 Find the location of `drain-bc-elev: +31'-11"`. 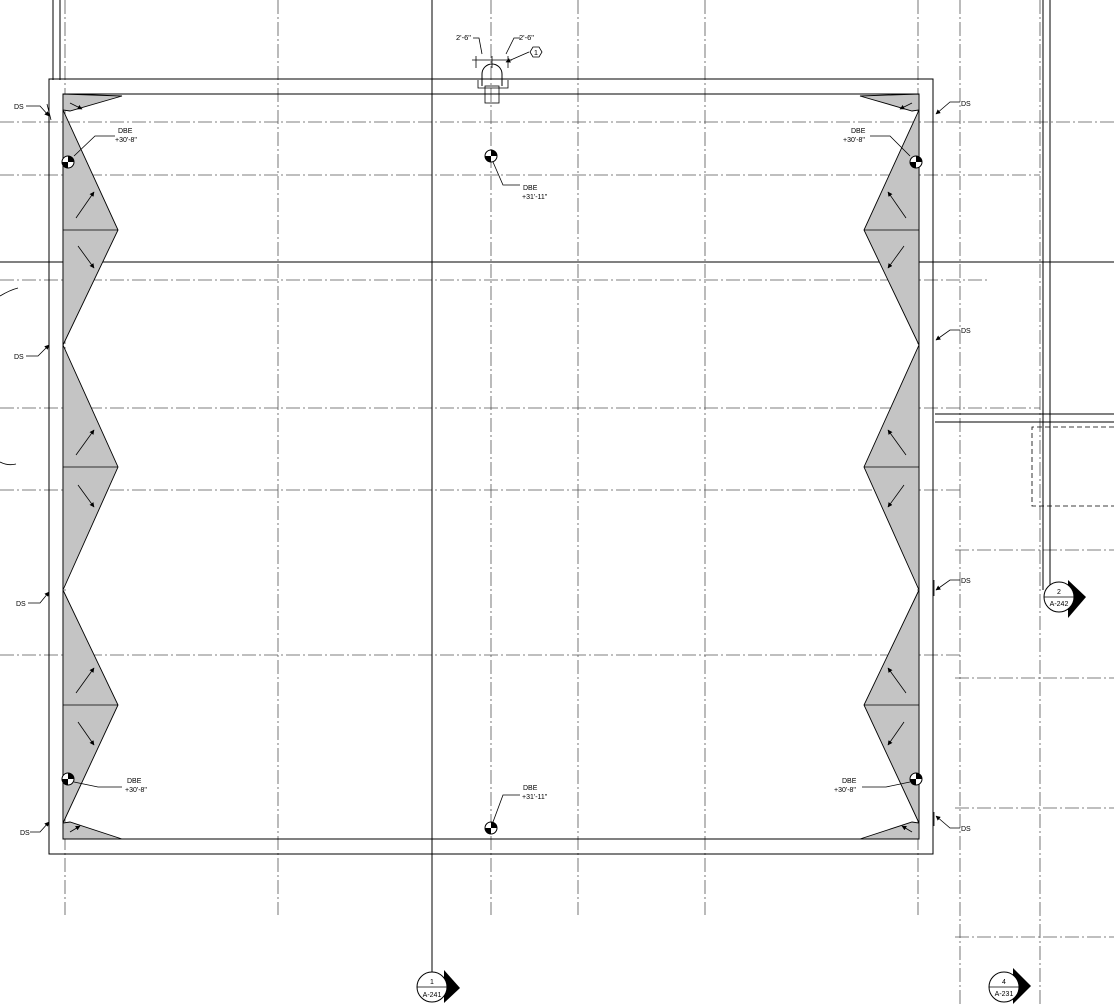

drain-bc-elev: +31'-11" is located at coordinates (535, 797).